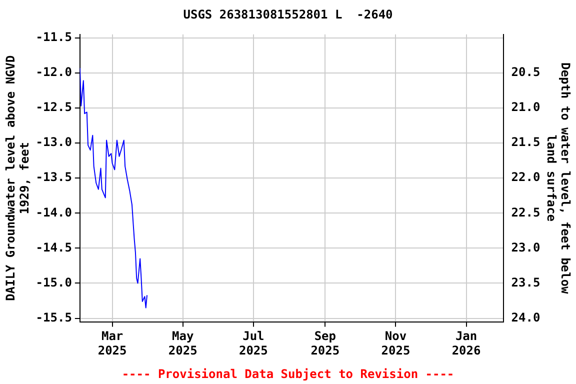 Image resolution: width=576 pixels, height=384 pixels. Describe the element at coordinates (395, 343) in the screenshot. I see `x-tick-label: Nov 2025` at that location.